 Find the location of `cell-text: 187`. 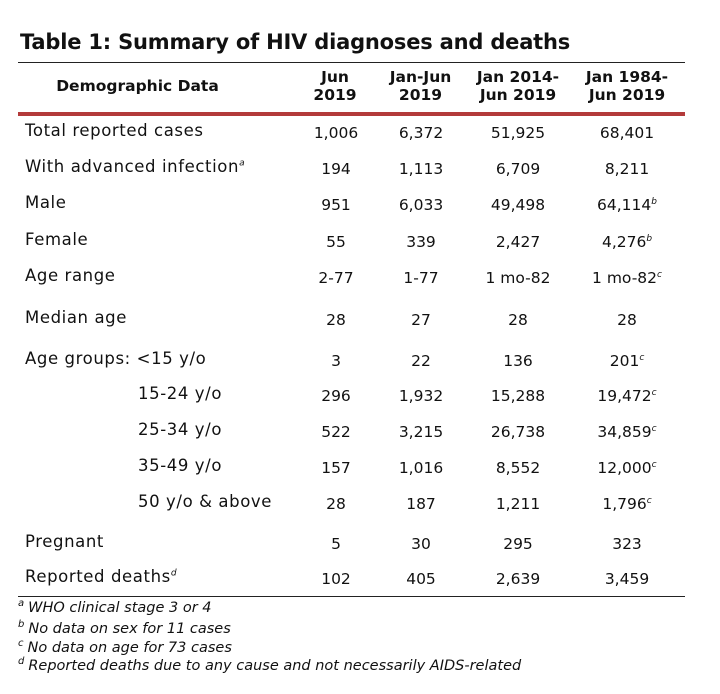

cell-text: 187 is located at coordinates (421, 504).